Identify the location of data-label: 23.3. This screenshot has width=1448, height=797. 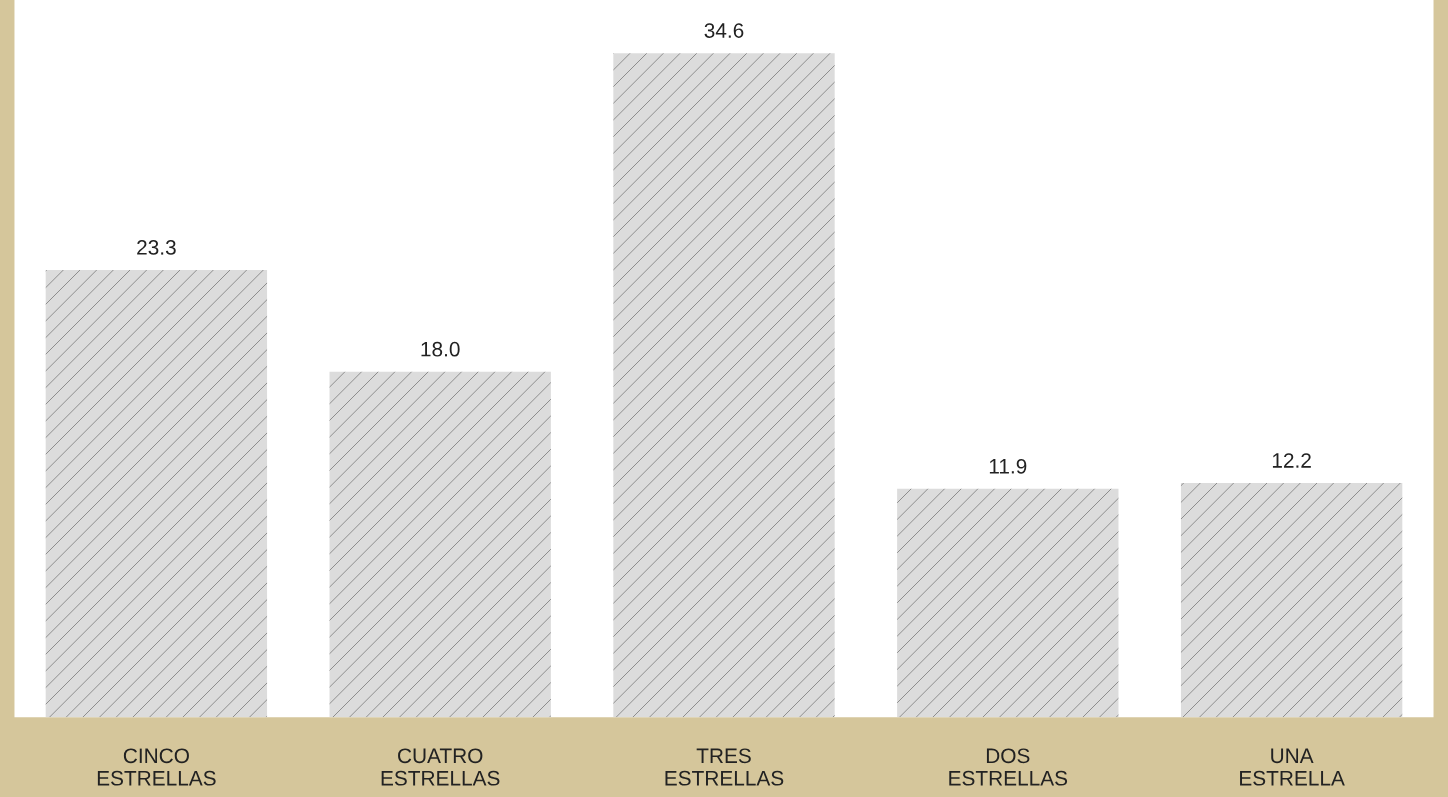
(156, 247).